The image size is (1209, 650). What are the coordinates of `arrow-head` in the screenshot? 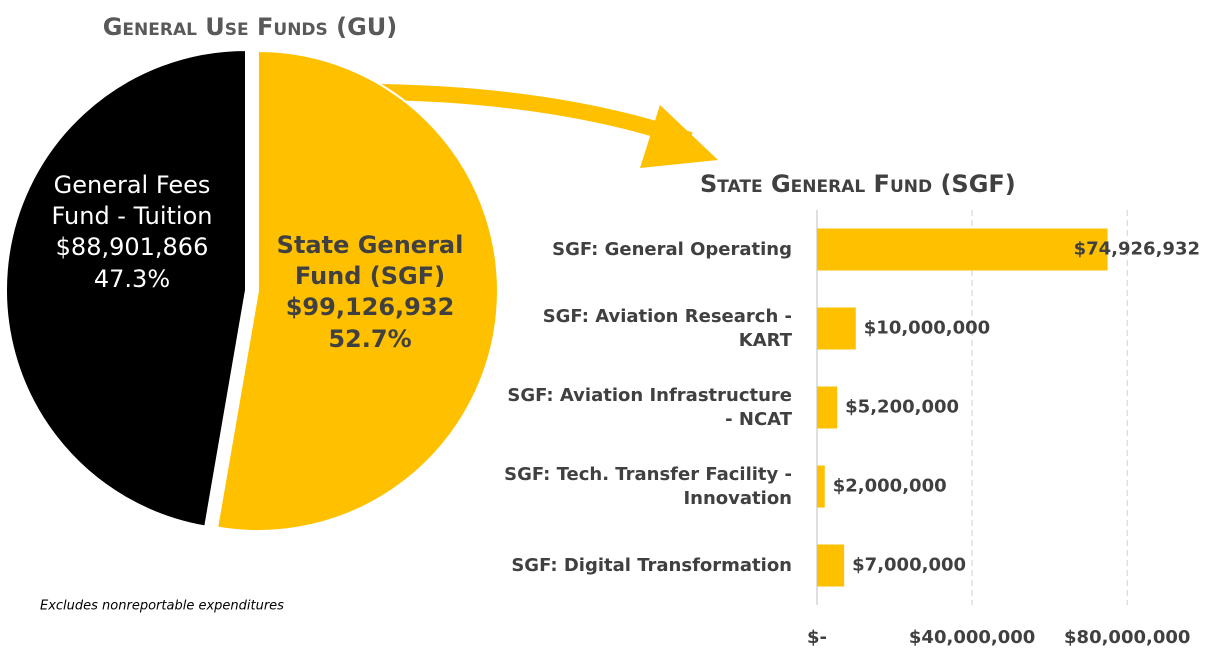 It's located at (679, 136).